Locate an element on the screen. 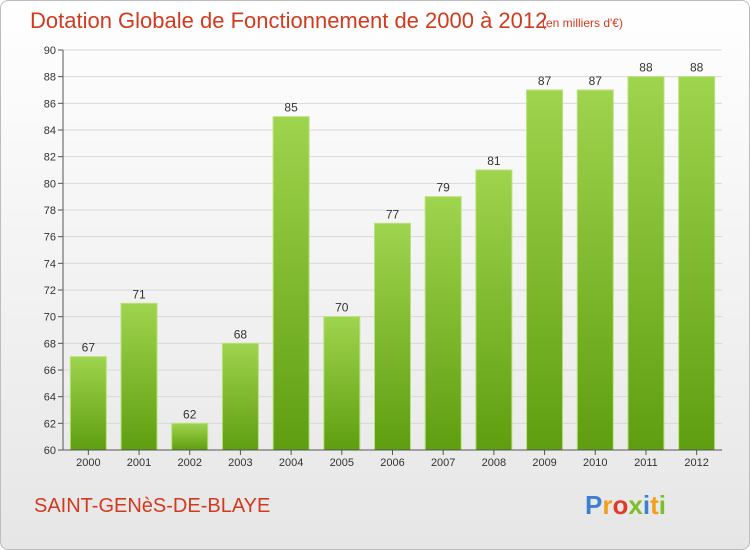  y-tick-label: 90 is located at coordinates (50, 51).